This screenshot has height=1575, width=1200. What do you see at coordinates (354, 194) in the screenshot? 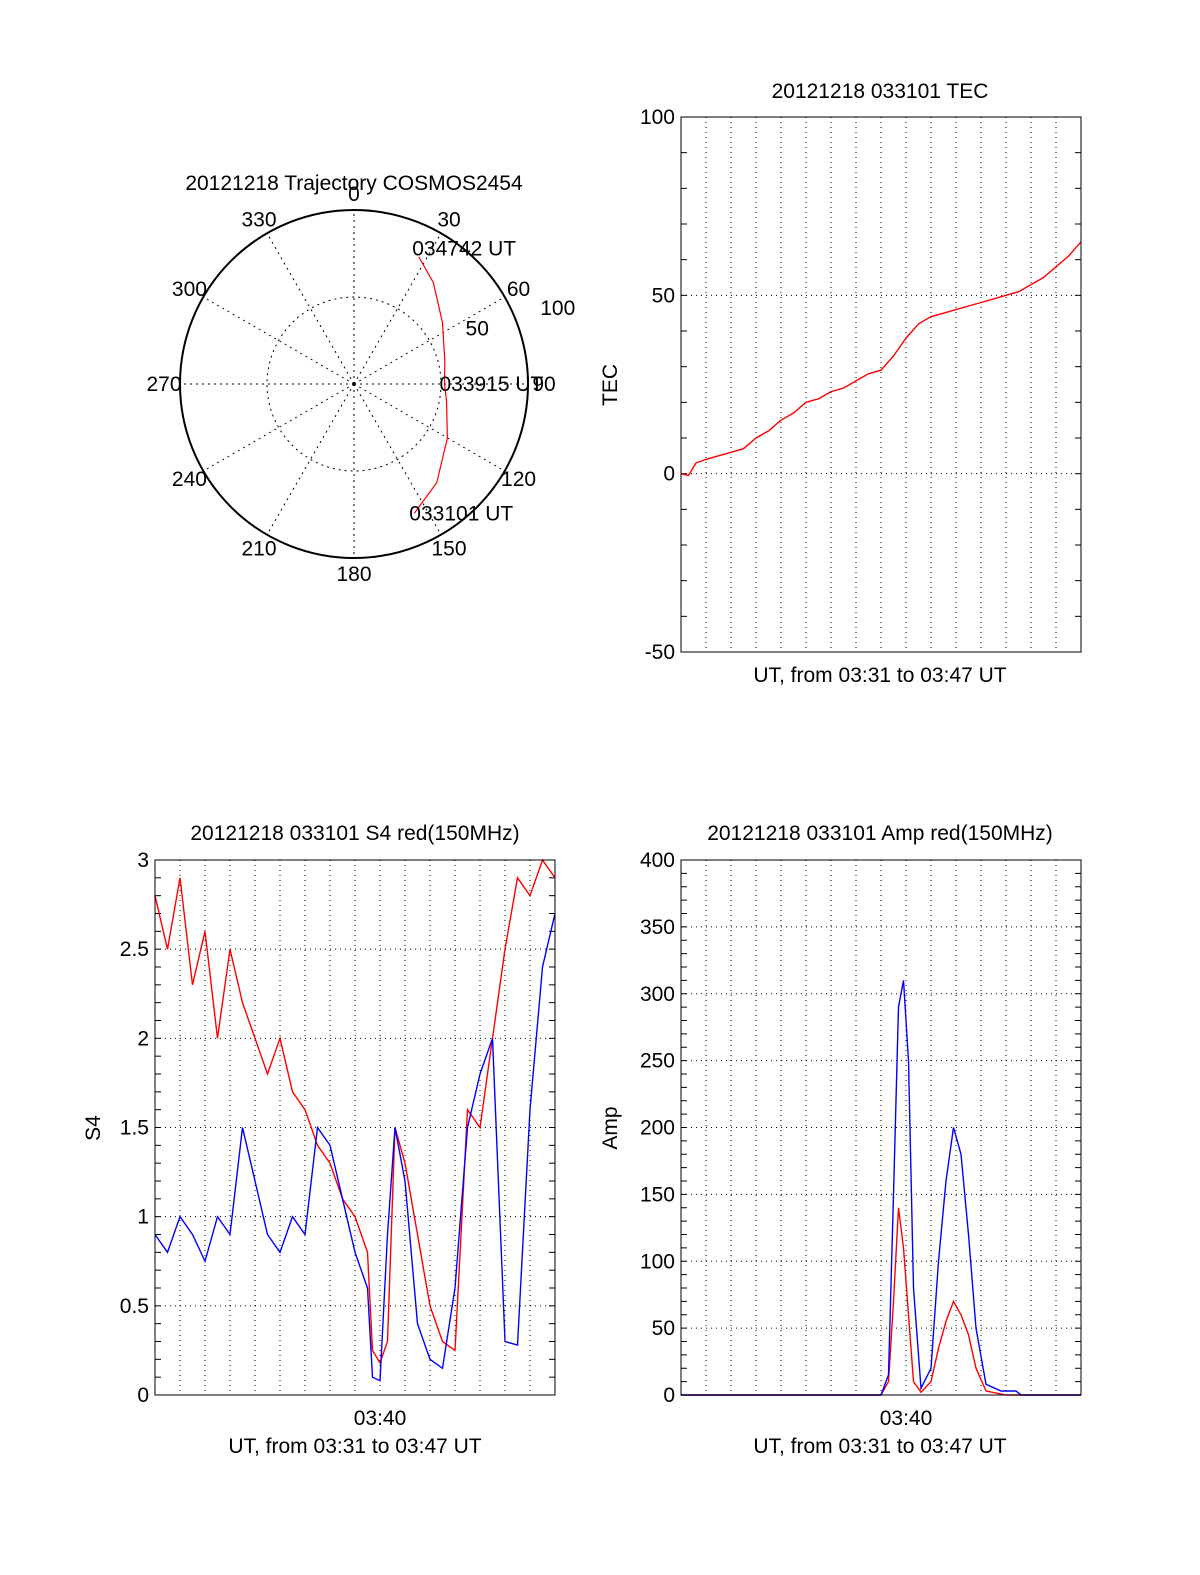
I see `polar-angle-label: 0` at bounding box center [354, 194].